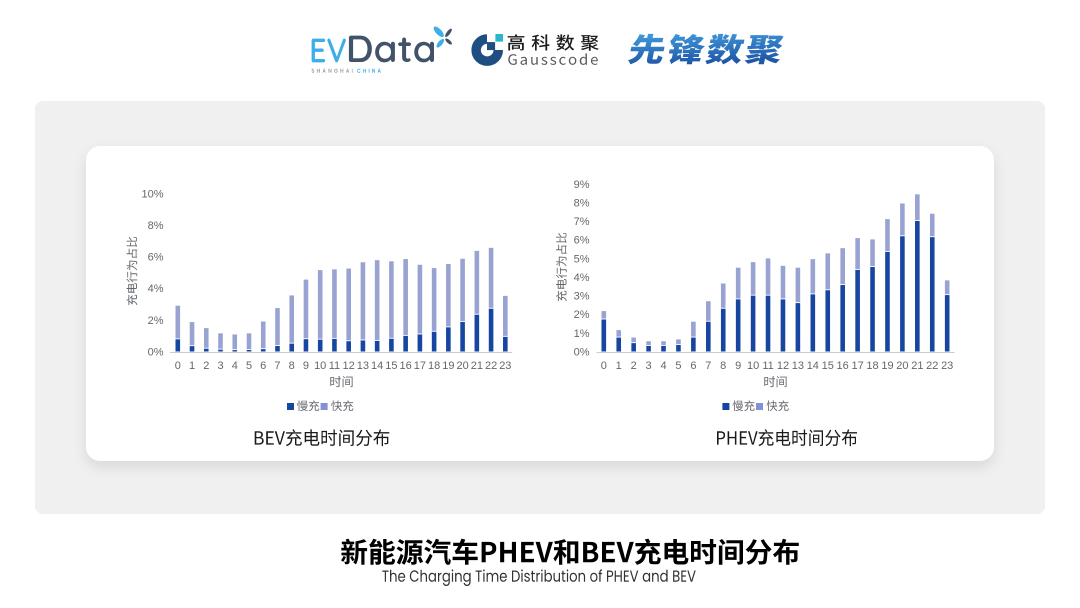 The height and width of the screenshot is (608, 1080). Describe the element at coordinates (152, 194) in the screenshot. I see `svg-text: 10%` at that location.